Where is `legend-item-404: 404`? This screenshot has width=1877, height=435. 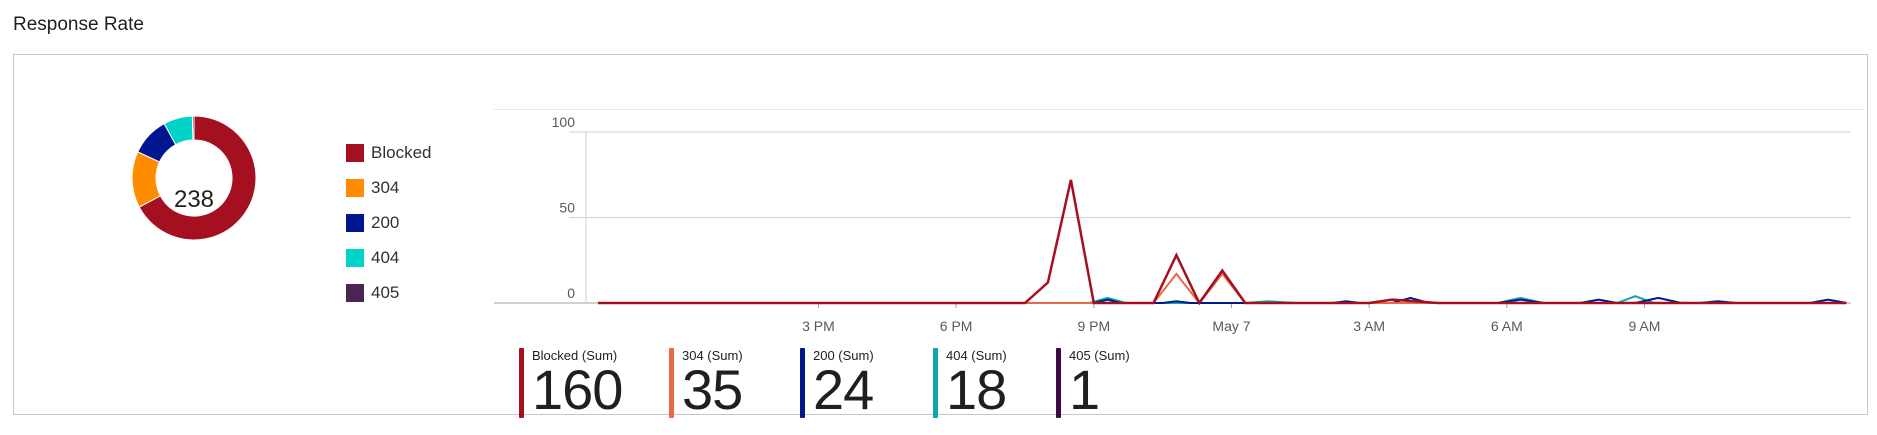 legend-item-404: 404 is located at coordinates (388, 257).